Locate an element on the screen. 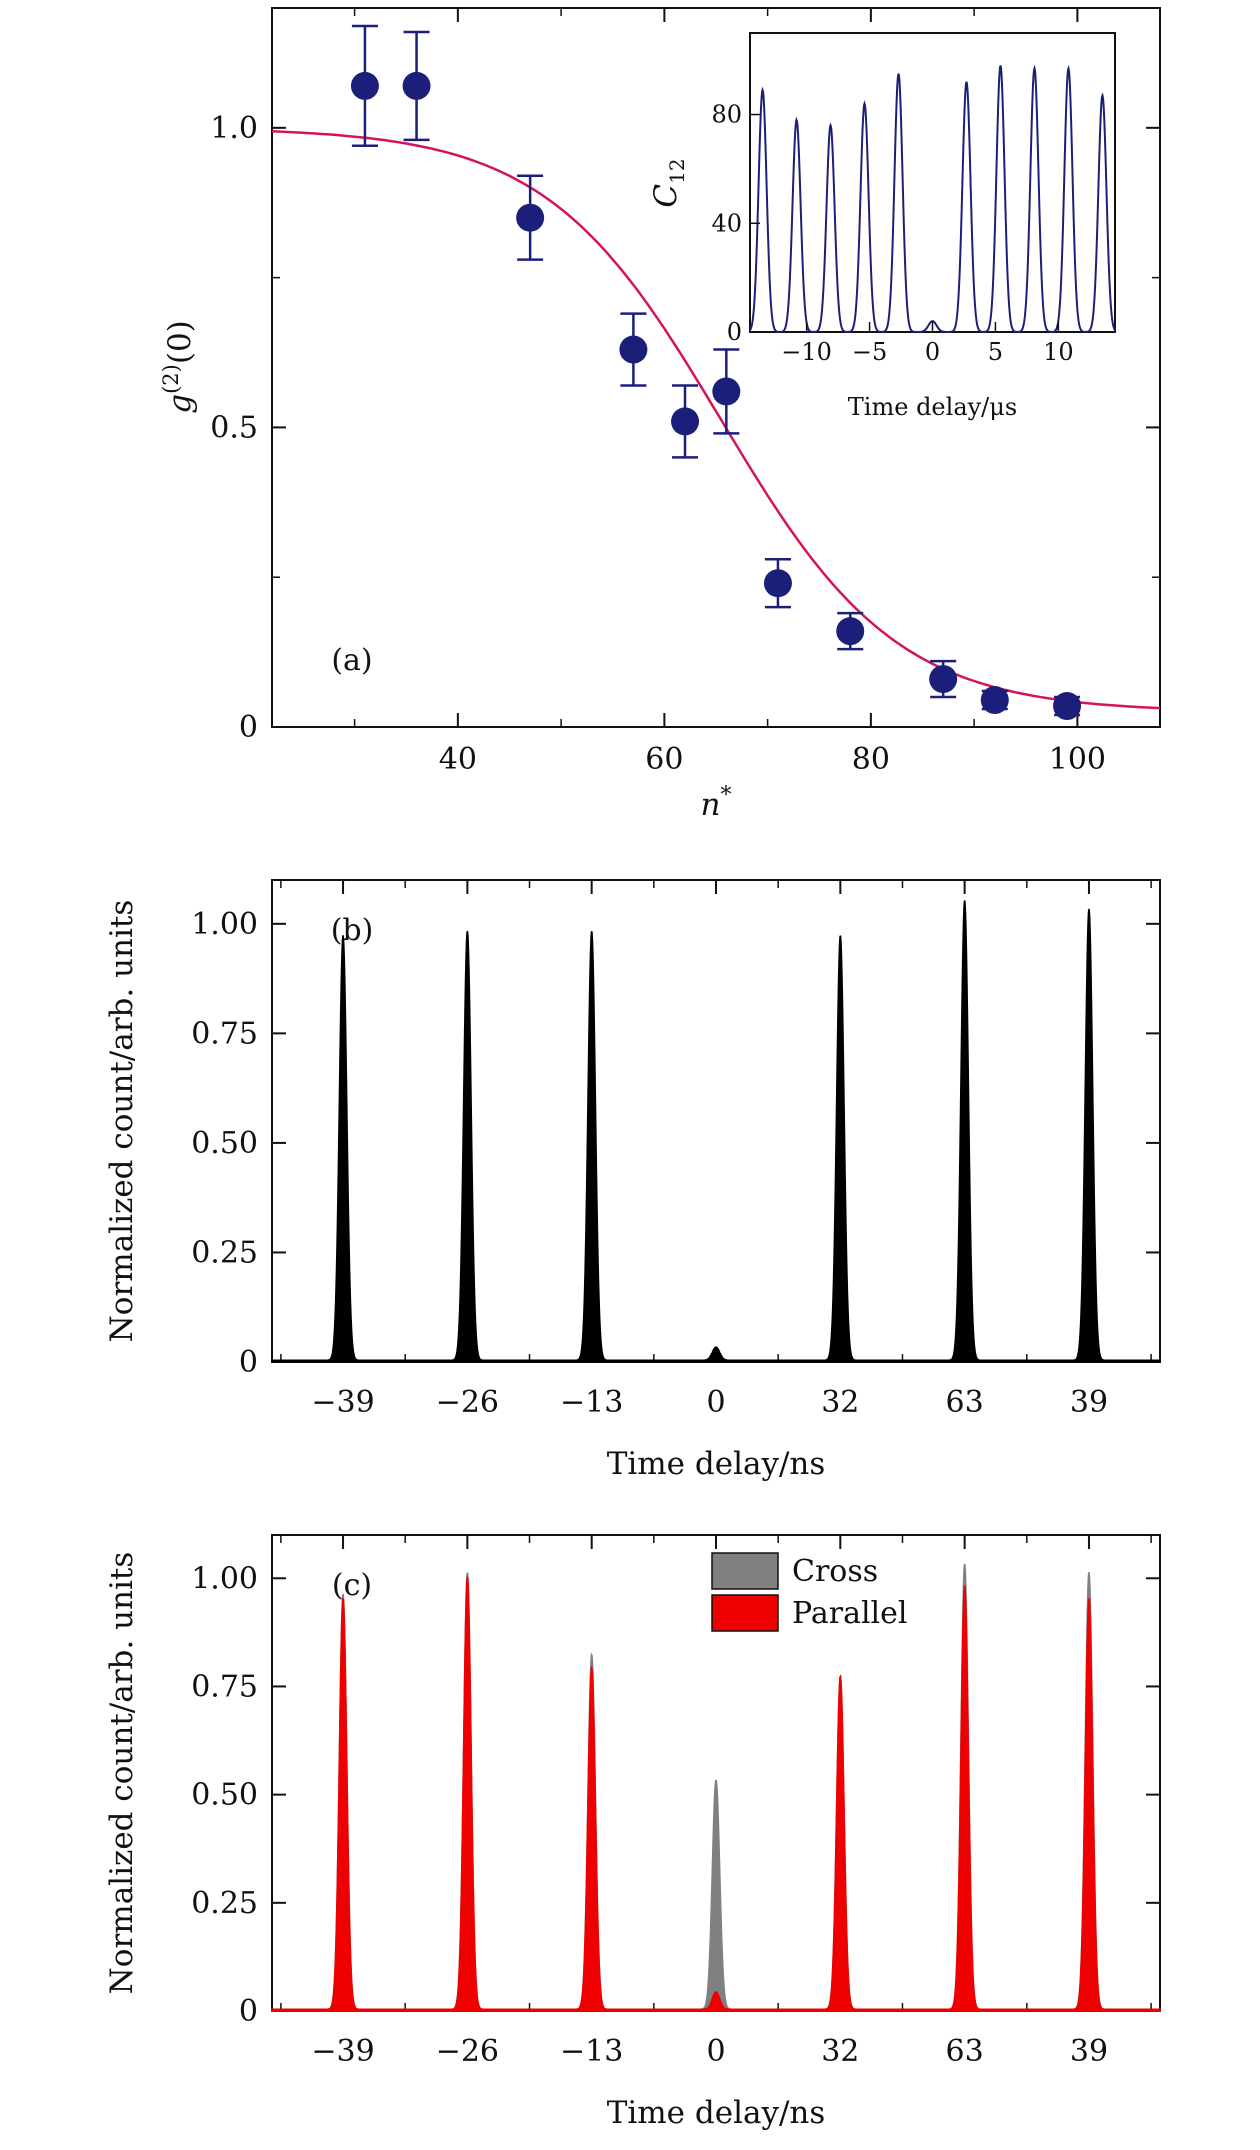  panel-tag: (c) is located at coordinates (352, 1585).